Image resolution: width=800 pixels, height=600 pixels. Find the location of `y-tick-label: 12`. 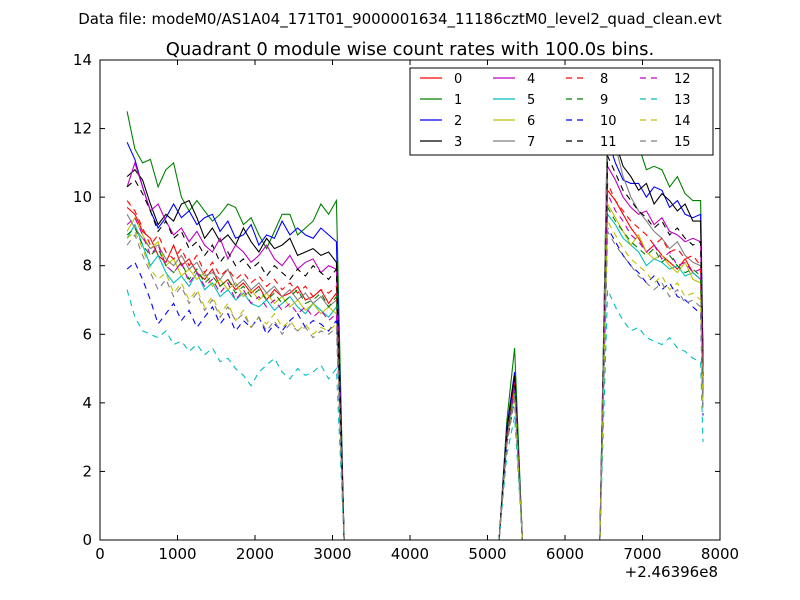

y-tick-label: 12 is located at coordinates (82, 129).